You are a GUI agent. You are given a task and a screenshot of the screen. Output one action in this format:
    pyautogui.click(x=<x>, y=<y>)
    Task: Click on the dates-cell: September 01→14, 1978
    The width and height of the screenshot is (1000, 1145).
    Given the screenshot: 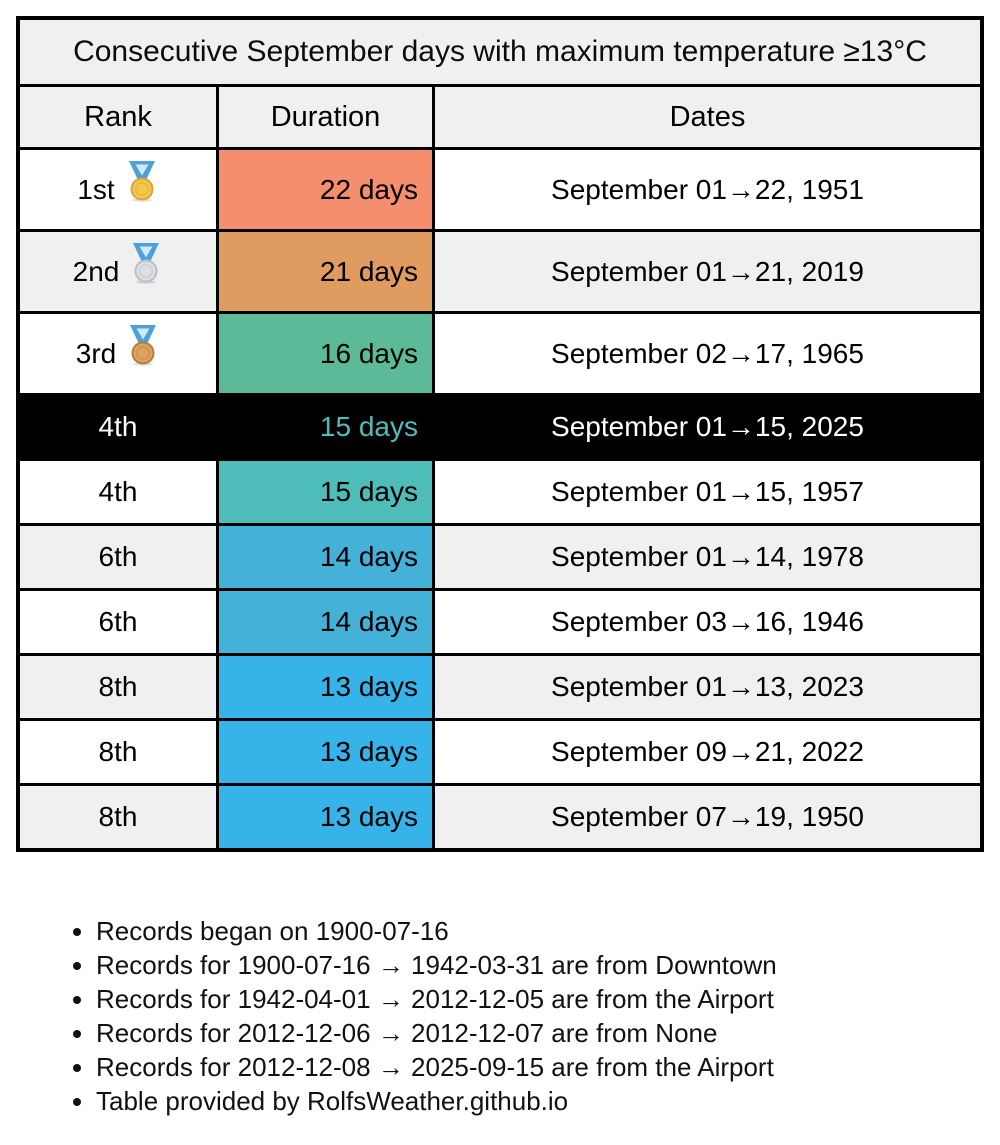 What is the action you would take?
    pyautogui.click(x=707, y=556)
    